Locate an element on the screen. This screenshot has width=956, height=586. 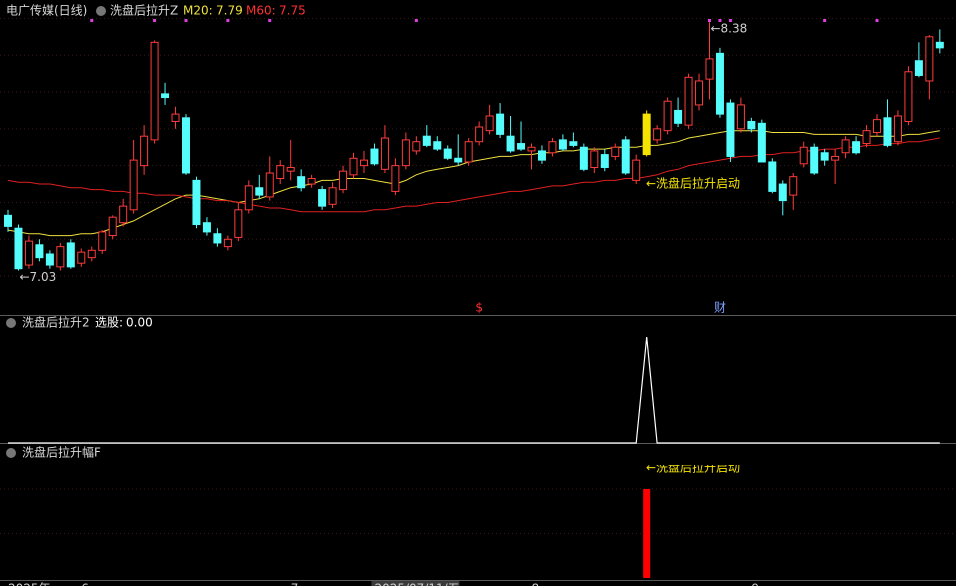
panel-title: 洗盘后拉升2 is located at coordinates (56, 322).